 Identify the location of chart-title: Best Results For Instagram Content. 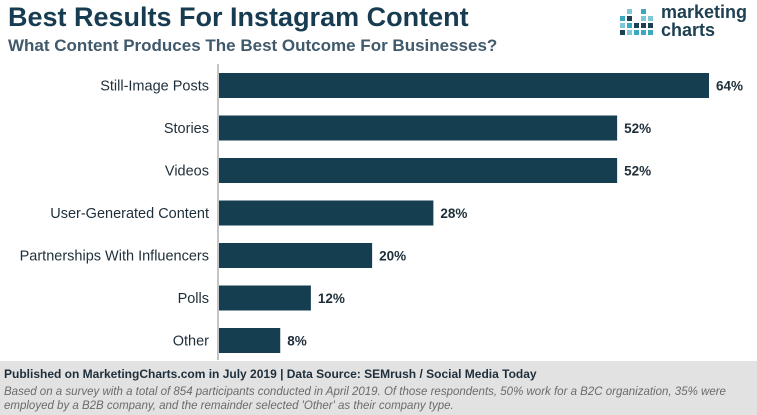
(238, 17).